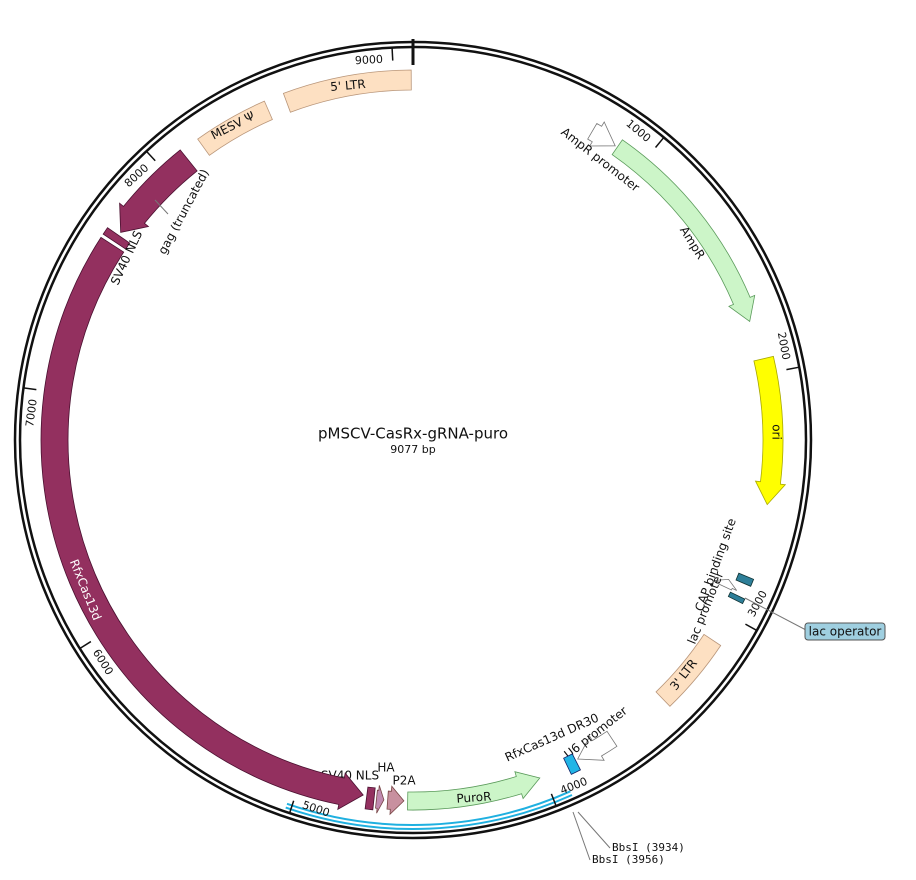 This screenshot has width=916, height=880. What do you see at coordinates (404, 781) in the screenshot?
I see `feature-label: P2A` at bounding box center [404, 781].